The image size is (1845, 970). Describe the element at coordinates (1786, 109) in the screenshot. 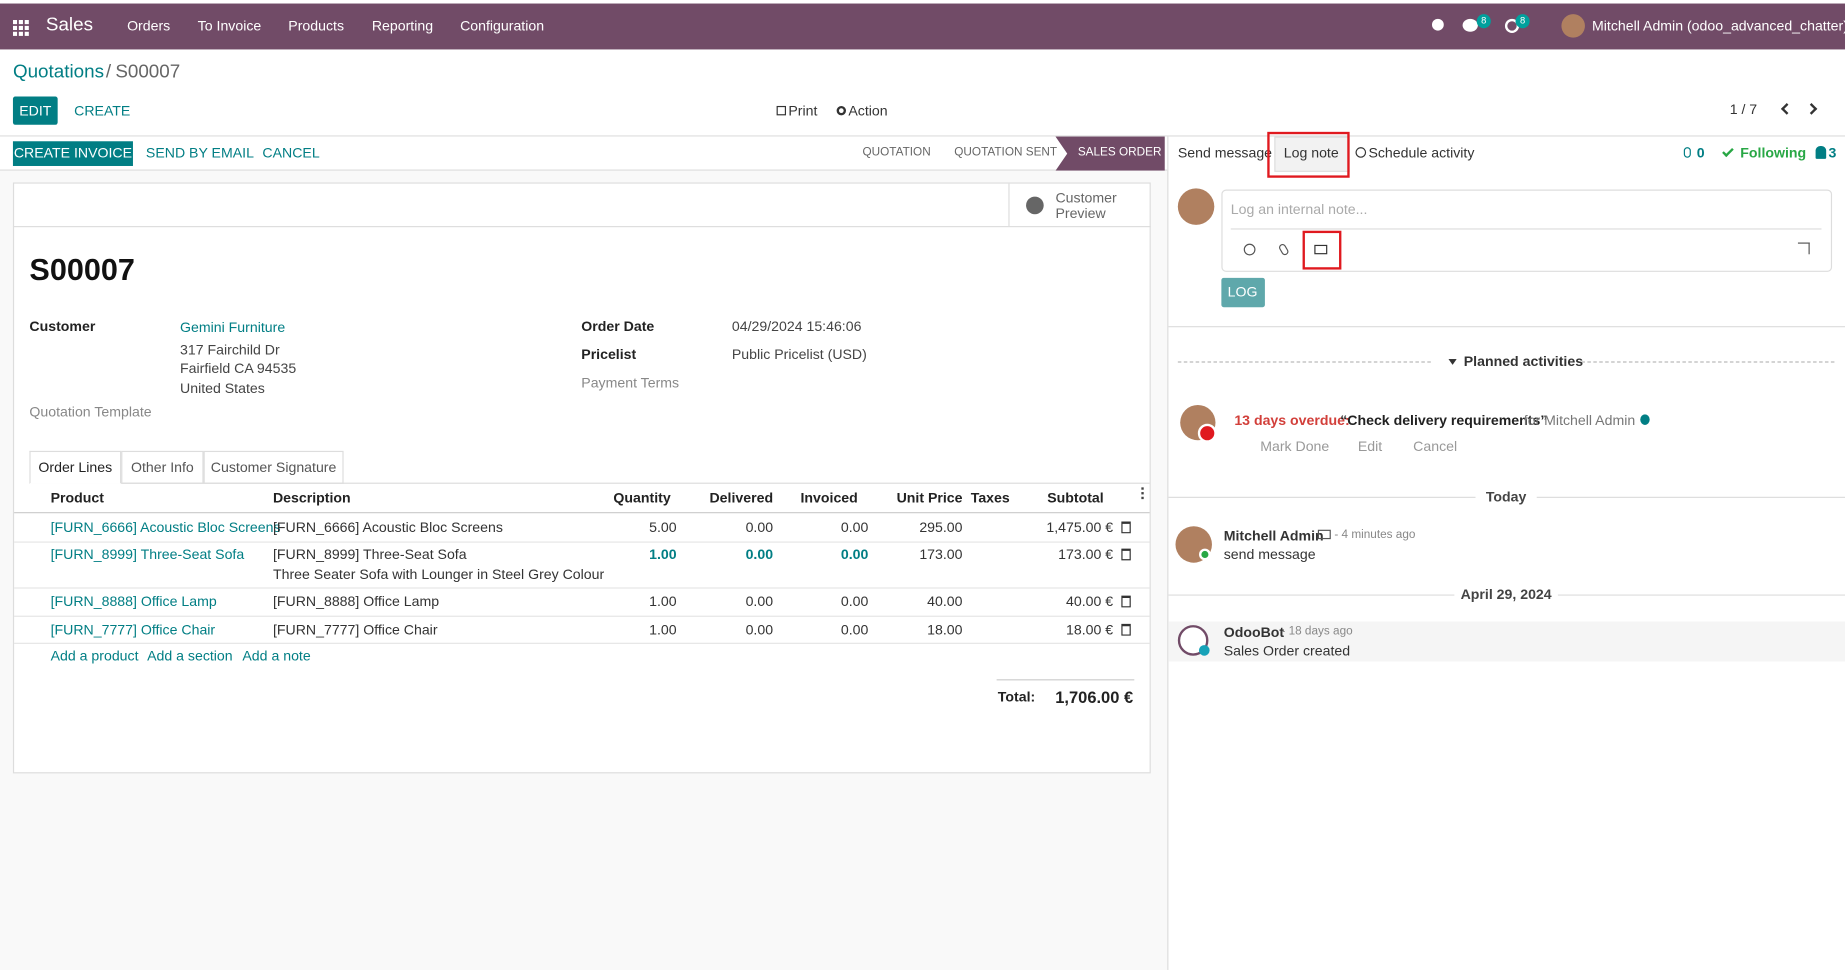

I see `prev` at that location.